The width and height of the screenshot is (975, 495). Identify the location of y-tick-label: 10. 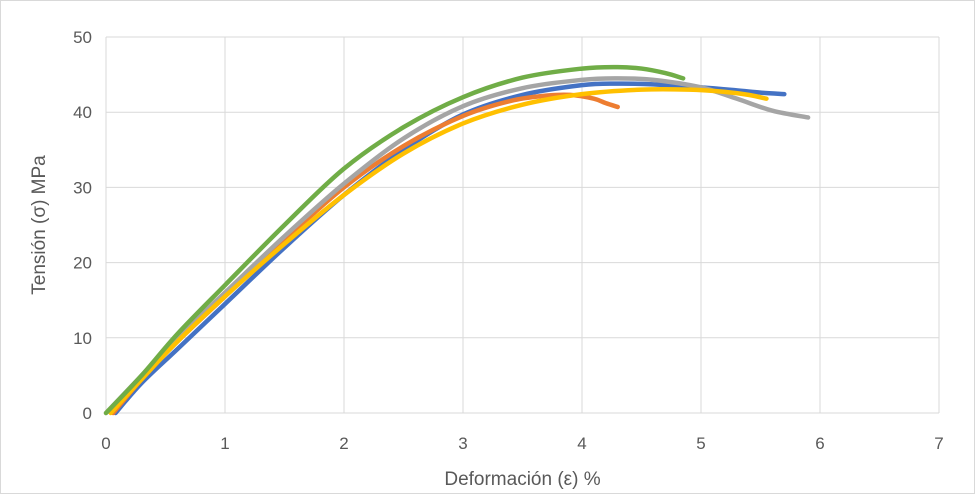
(82, 338).